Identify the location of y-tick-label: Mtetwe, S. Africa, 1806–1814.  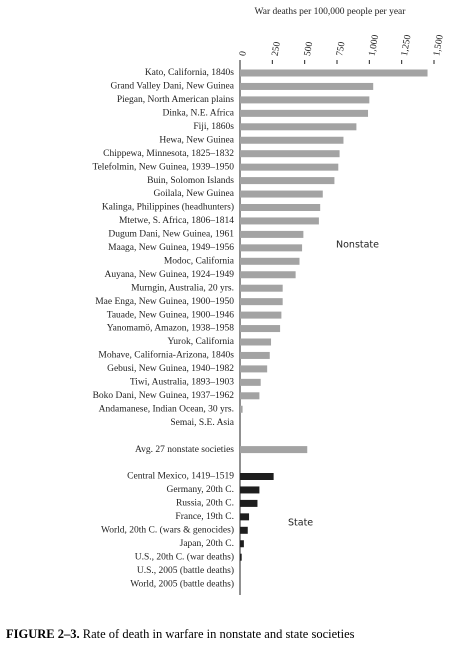
(176, 220).